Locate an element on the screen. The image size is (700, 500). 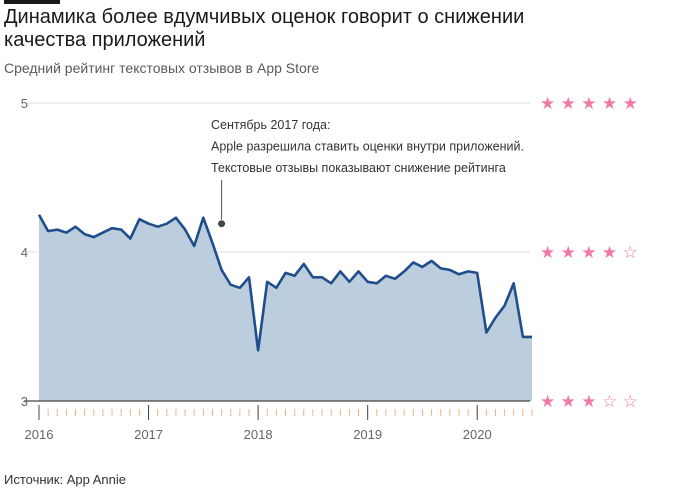
annotation-marker is located at coordinates (222, 224).